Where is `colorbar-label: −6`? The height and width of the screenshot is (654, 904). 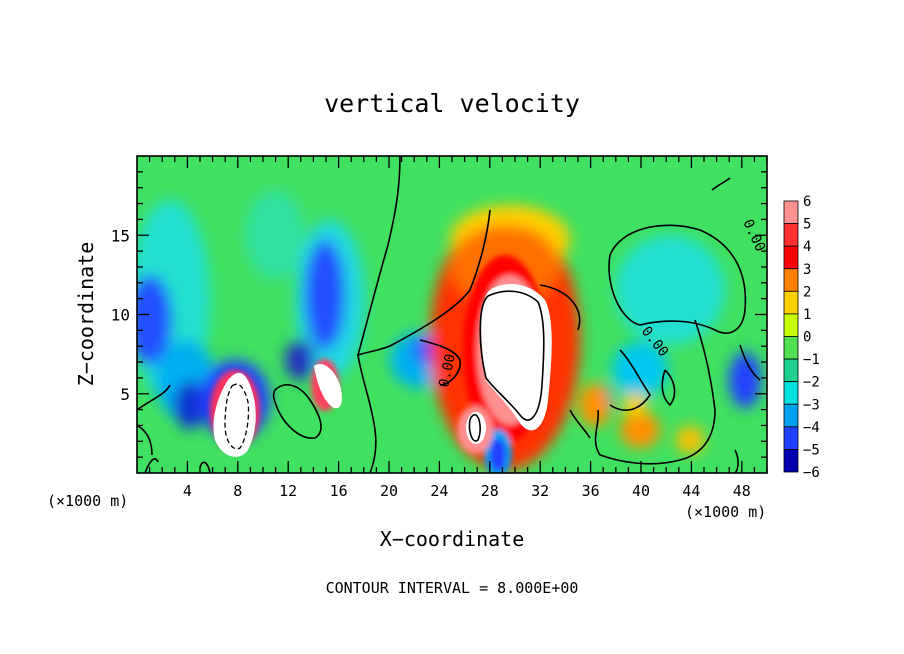 colorbar-label: −6 is located at coordinates (811, 473).